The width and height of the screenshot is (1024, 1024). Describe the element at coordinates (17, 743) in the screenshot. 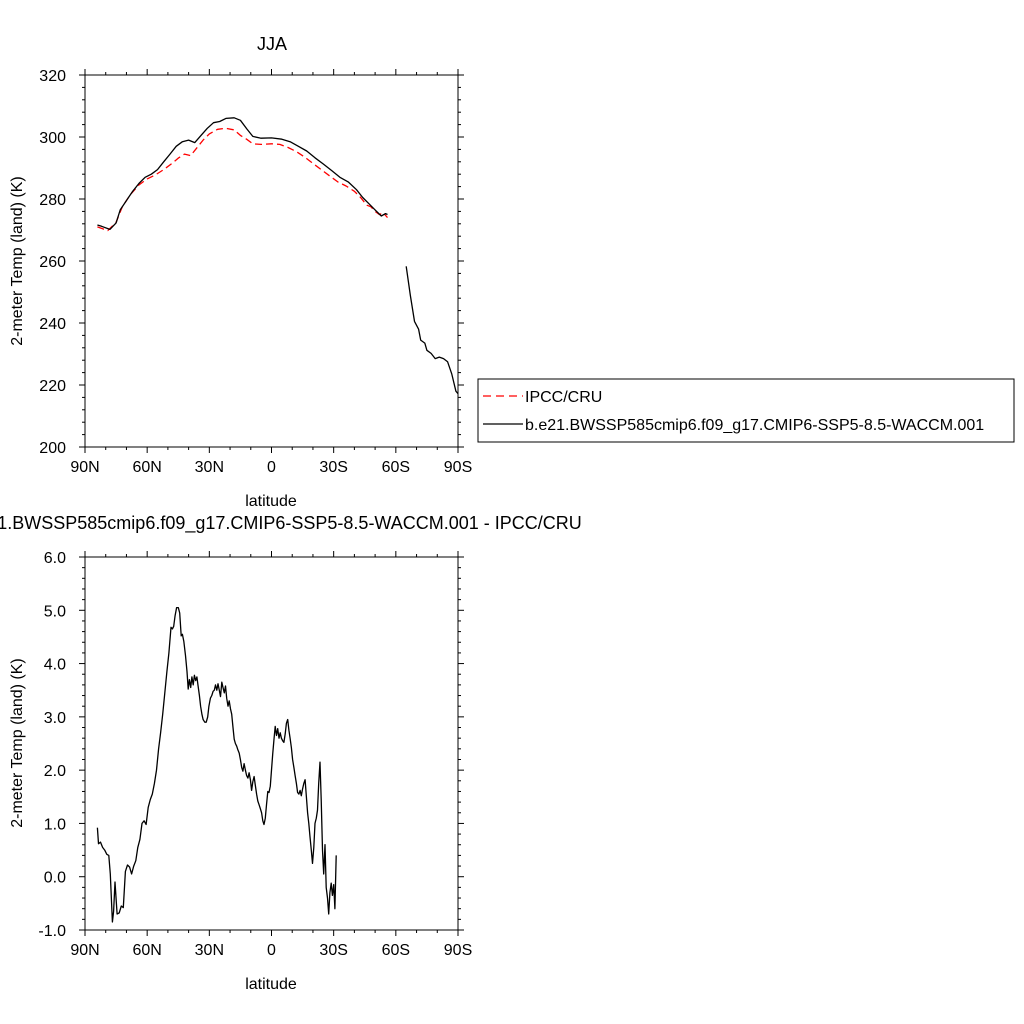

I see `bottom-y-axis-label: 2-meter Temp (land) (K)` at that location.